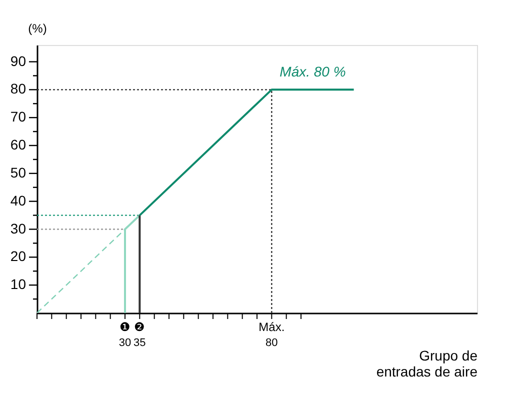 This screenshot has height=401, width=521. What do you see at coordinates (125, 327) in the screenshot?
I see `text: ❶` at bounding box center [125, 327].